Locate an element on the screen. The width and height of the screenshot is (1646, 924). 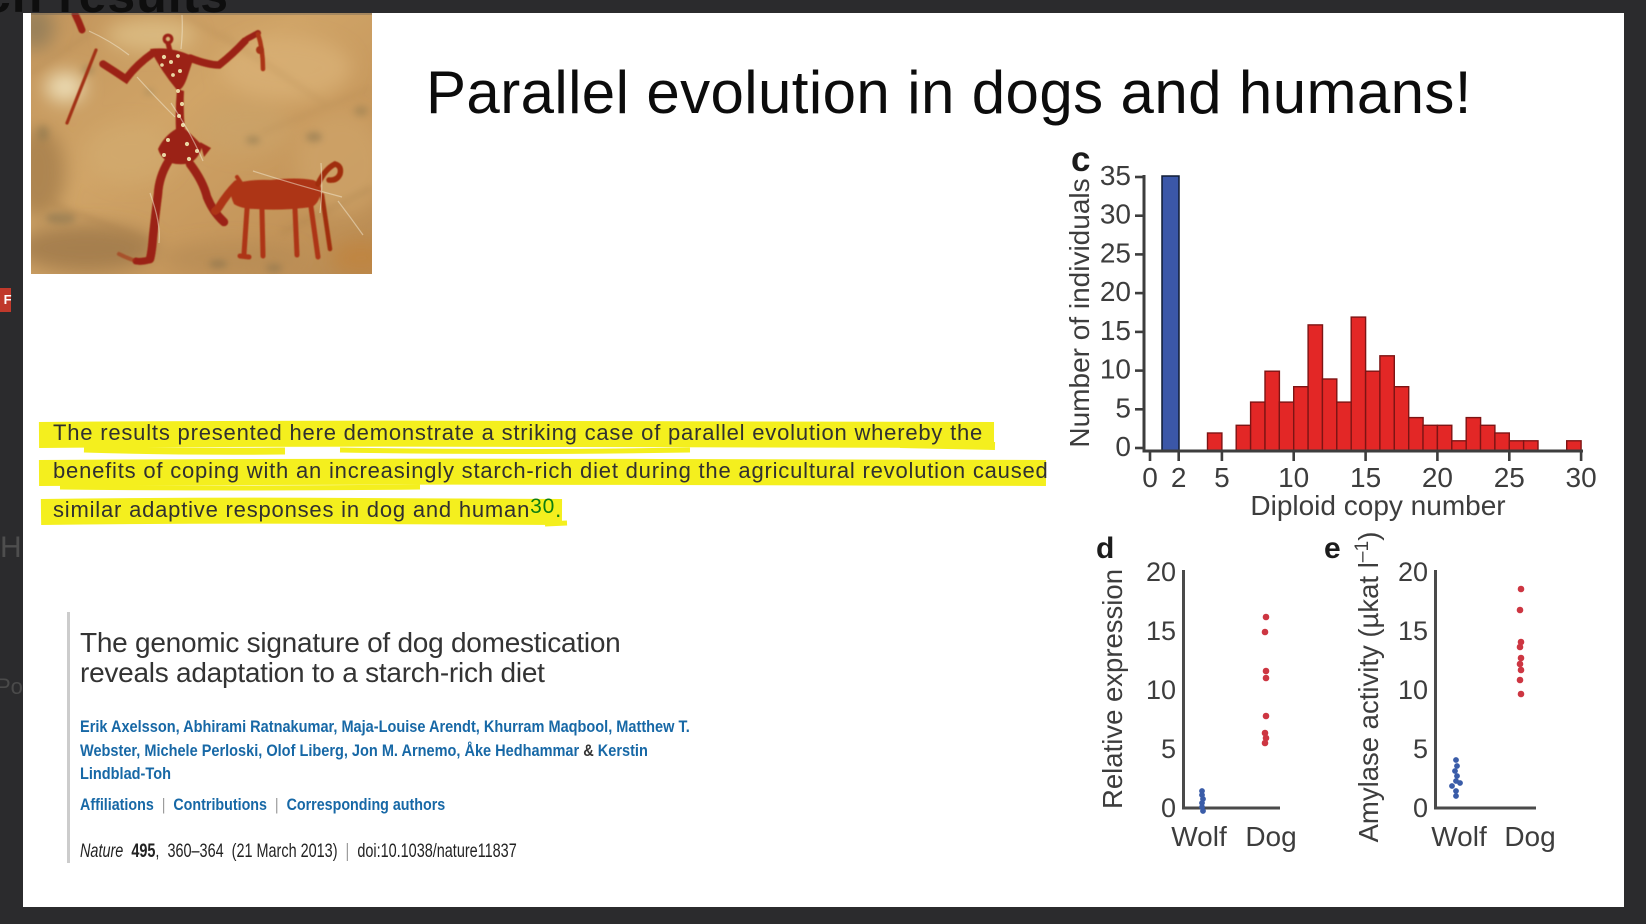
svg-text: Diploid copy number is located at coordinates (1377, 505).